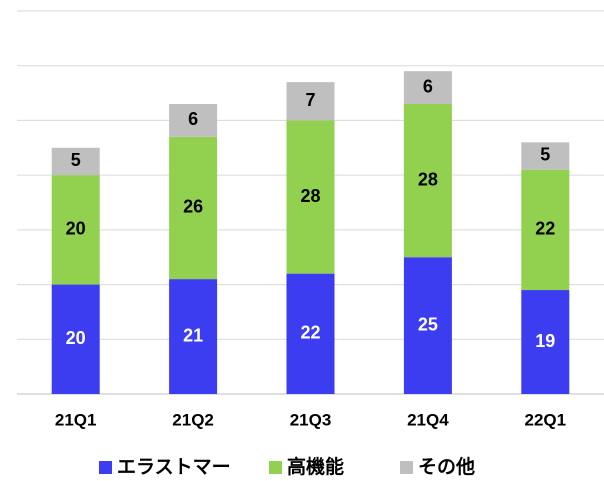 The height and width of the screenshot is (481, 604). I want to click on x-tick-label: 22Q1, so click(546, 419).